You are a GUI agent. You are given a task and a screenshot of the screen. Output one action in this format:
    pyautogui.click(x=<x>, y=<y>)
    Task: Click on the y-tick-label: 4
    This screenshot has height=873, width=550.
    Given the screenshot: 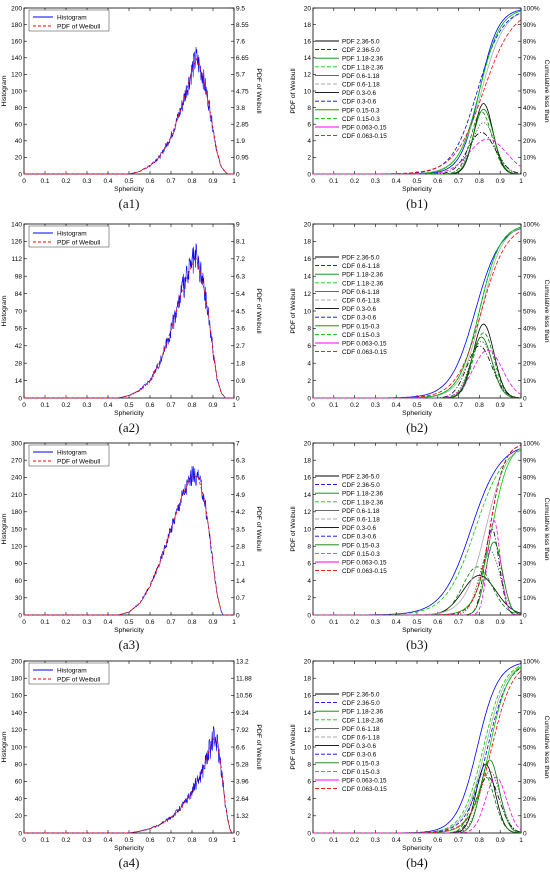 What is the action you would take?
    pyautogui.click(x=309, y=364)
    